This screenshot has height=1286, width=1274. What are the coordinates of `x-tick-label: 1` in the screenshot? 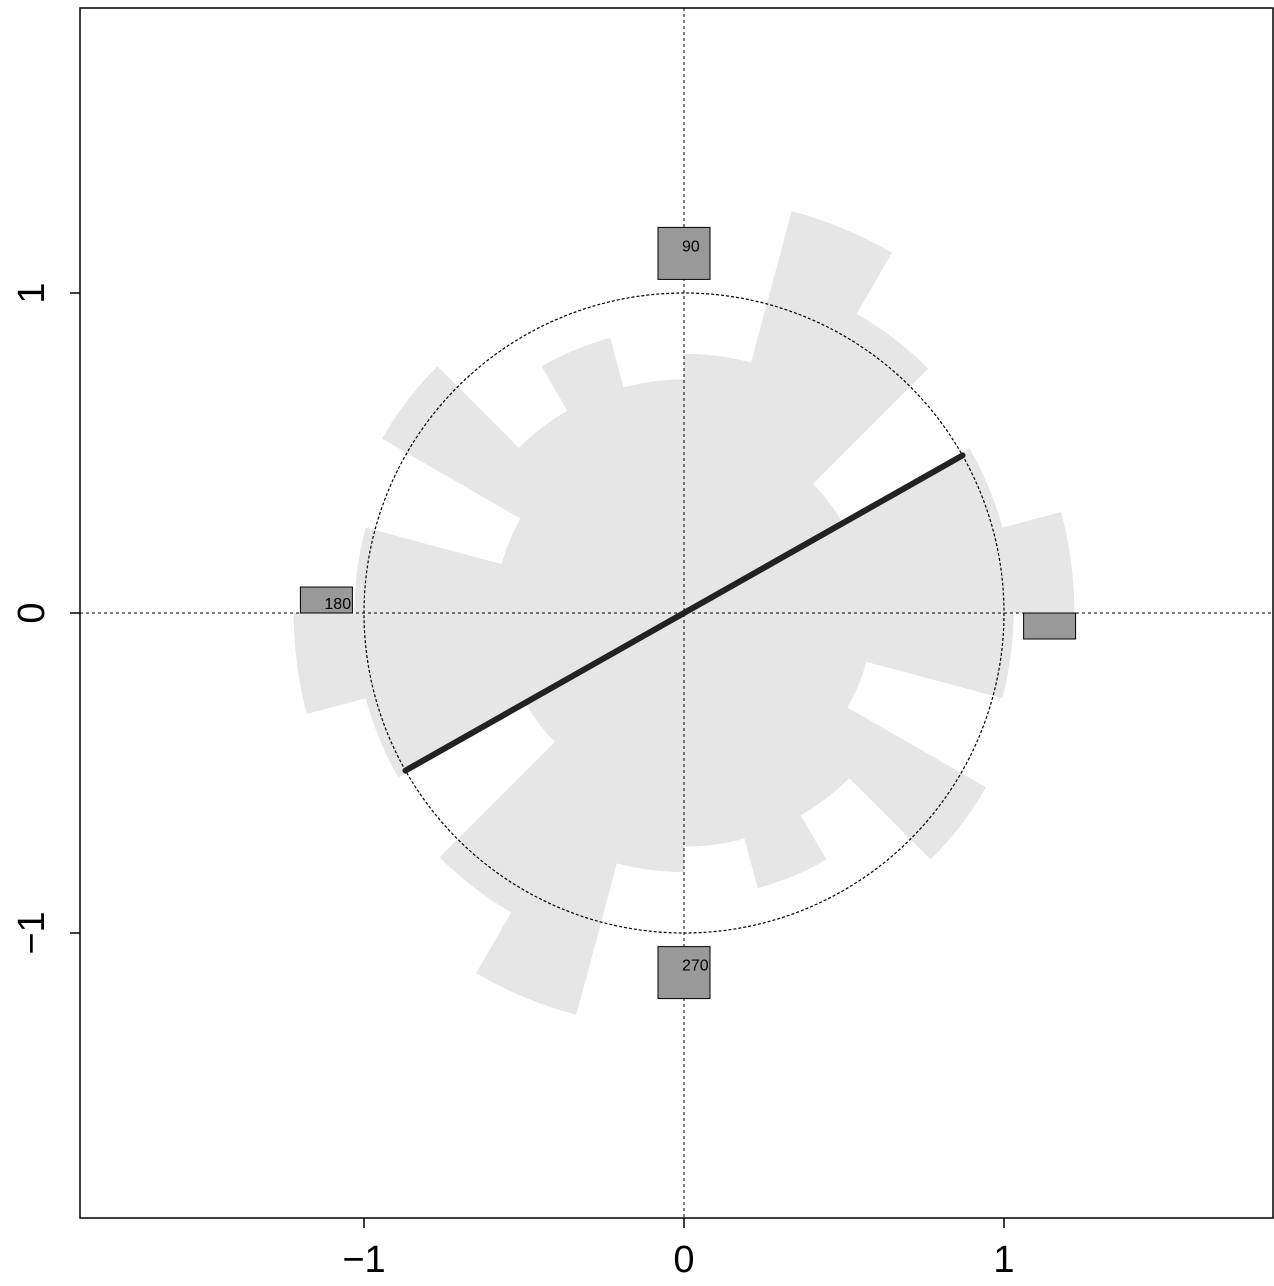 It's located at (1003, 1260).